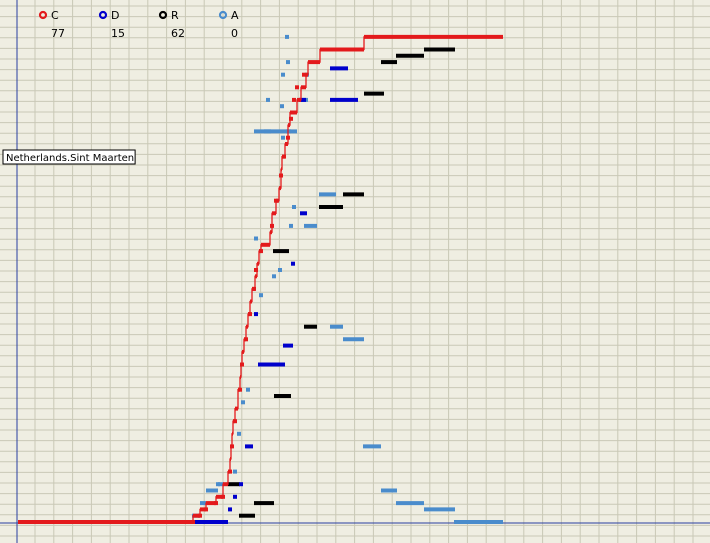 The width and height of the screenshot is (710, 543). I want to click on hover-label: Netherlands.Sint Maarten, so click(69, 157).